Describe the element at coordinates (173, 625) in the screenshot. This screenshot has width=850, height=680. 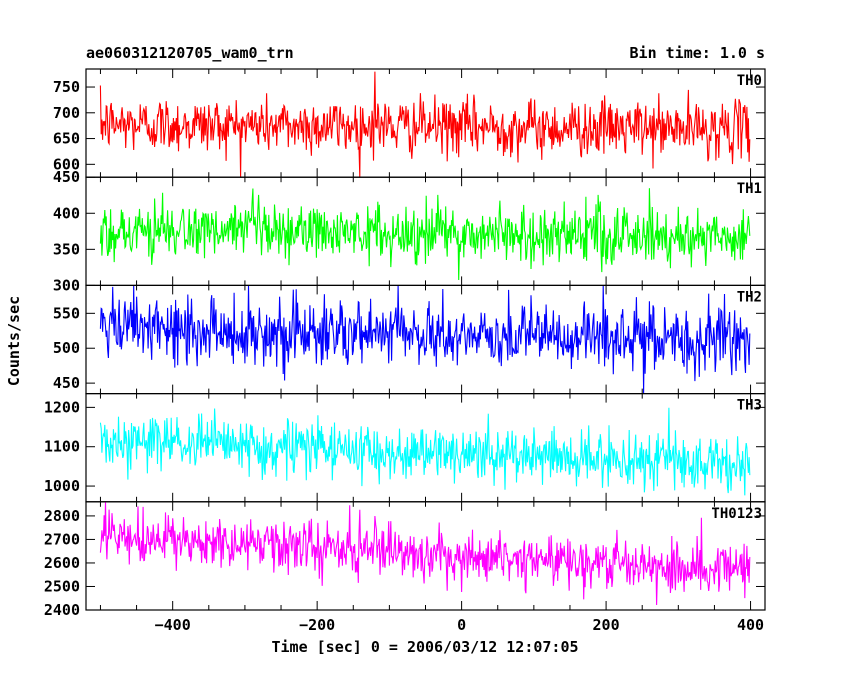
I see `x-tick-label: −400` at that location.